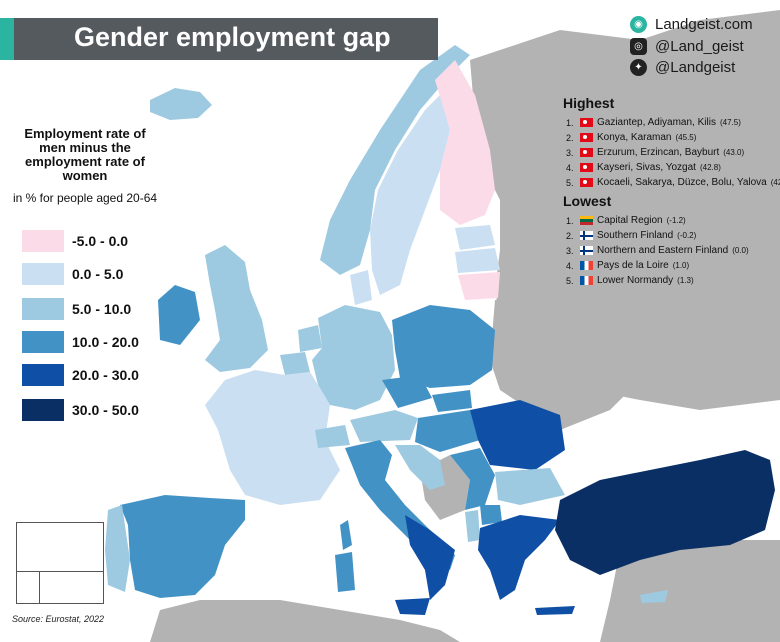 The height and width of the screenshot is (642, 780). What do you see at coordinates (472, 479) in the screenshot?
I see `serbia` at bounding box center [472, 479].